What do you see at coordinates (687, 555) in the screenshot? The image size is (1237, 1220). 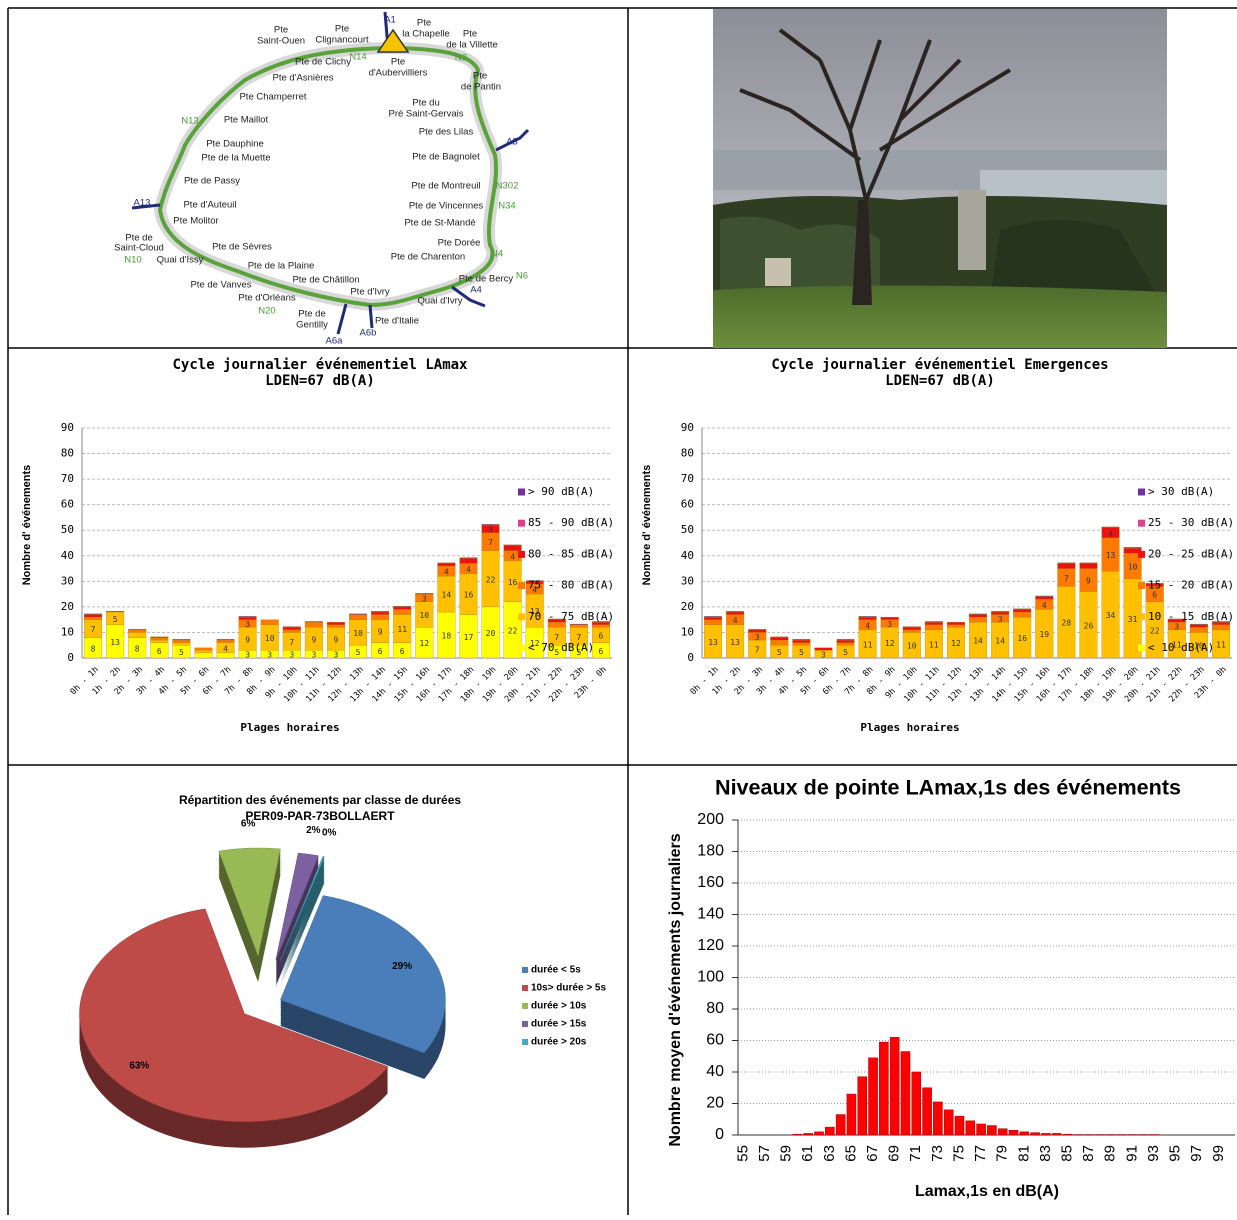 I see `y-tick-label: 40` at bounding box center [687, 555].